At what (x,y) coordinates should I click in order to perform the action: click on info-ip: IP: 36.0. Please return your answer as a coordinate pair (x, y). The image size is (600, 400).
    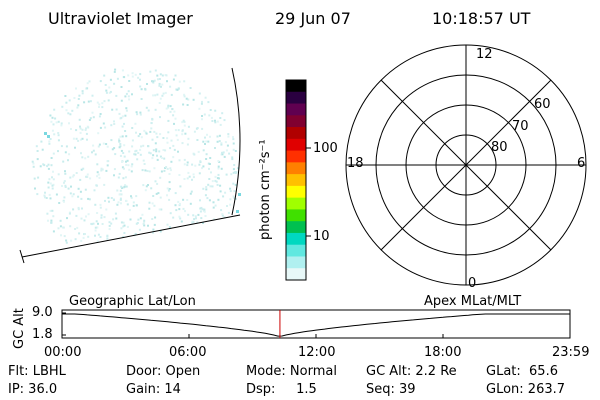
    Looking at the image, I should click on (33, 389).